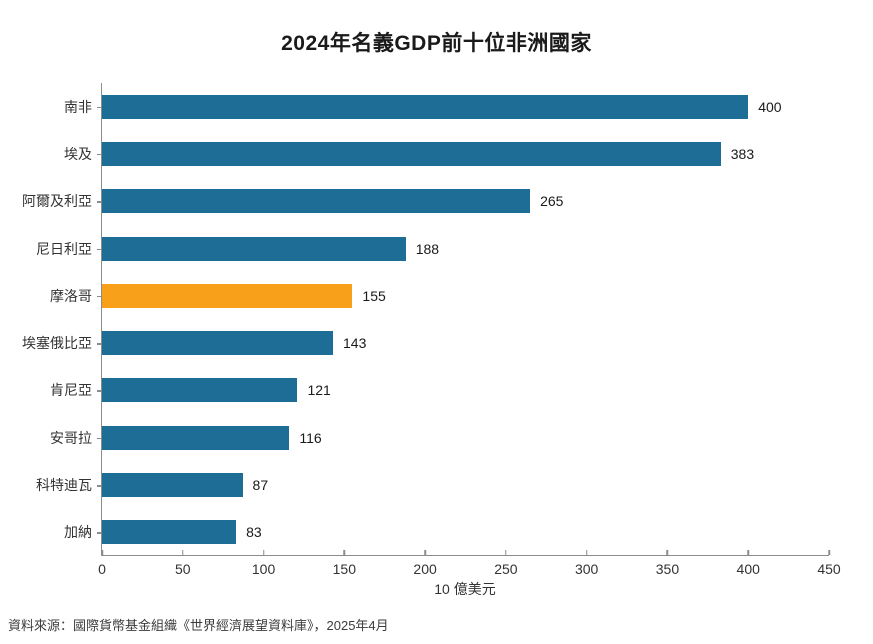  What do you see at coordinates (465, 589) in the screenshot?
I see `x-axis-title: 10 億美元` at bounding box center [465, 589].